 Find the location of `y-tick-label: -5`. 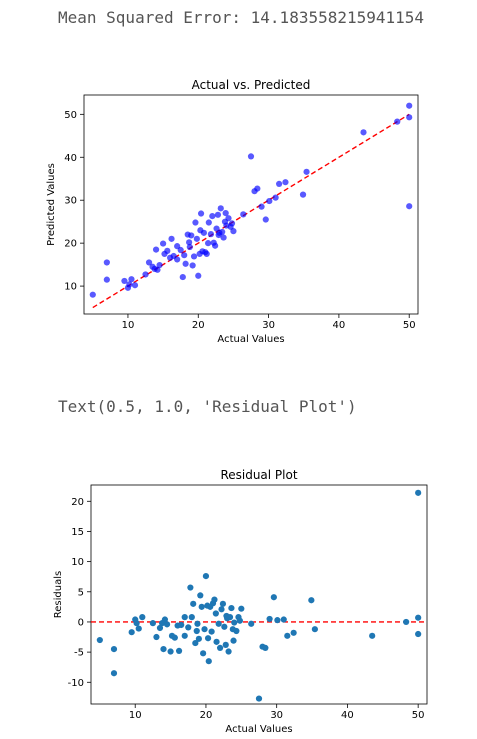

y-tick-label: -5 is located at coordinates (79, 653).